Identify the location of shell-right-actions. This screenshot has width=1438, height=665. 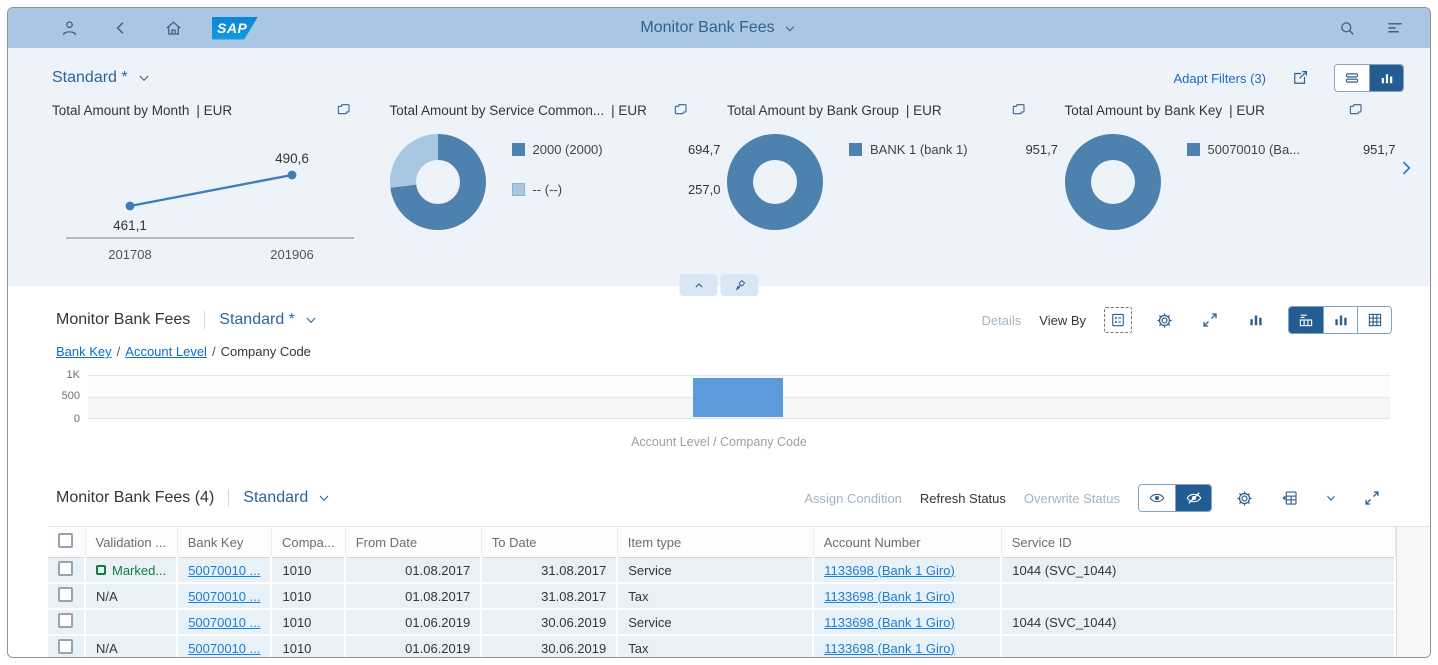
(1382, 28).